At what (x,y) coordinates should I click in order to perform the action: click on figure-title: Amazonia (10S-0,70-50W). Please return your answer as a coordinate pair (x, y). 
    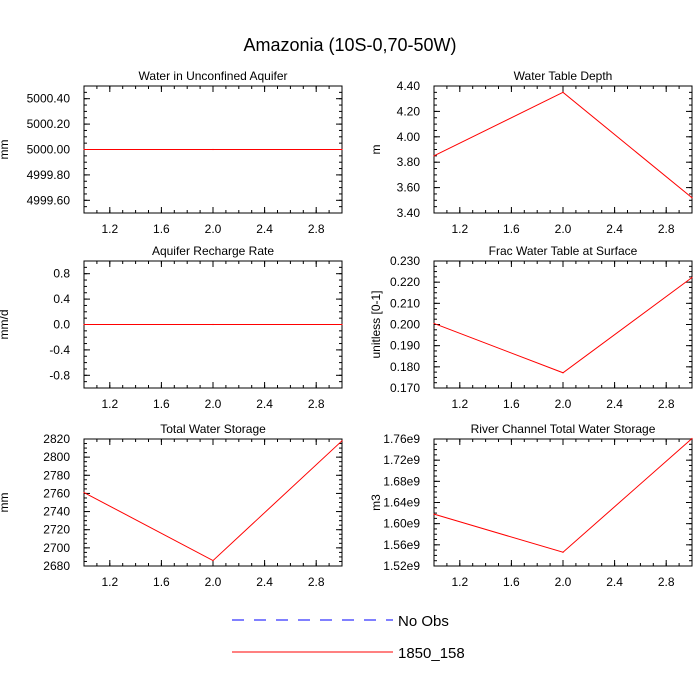
    Looking at the image, I should click on (349, 45).